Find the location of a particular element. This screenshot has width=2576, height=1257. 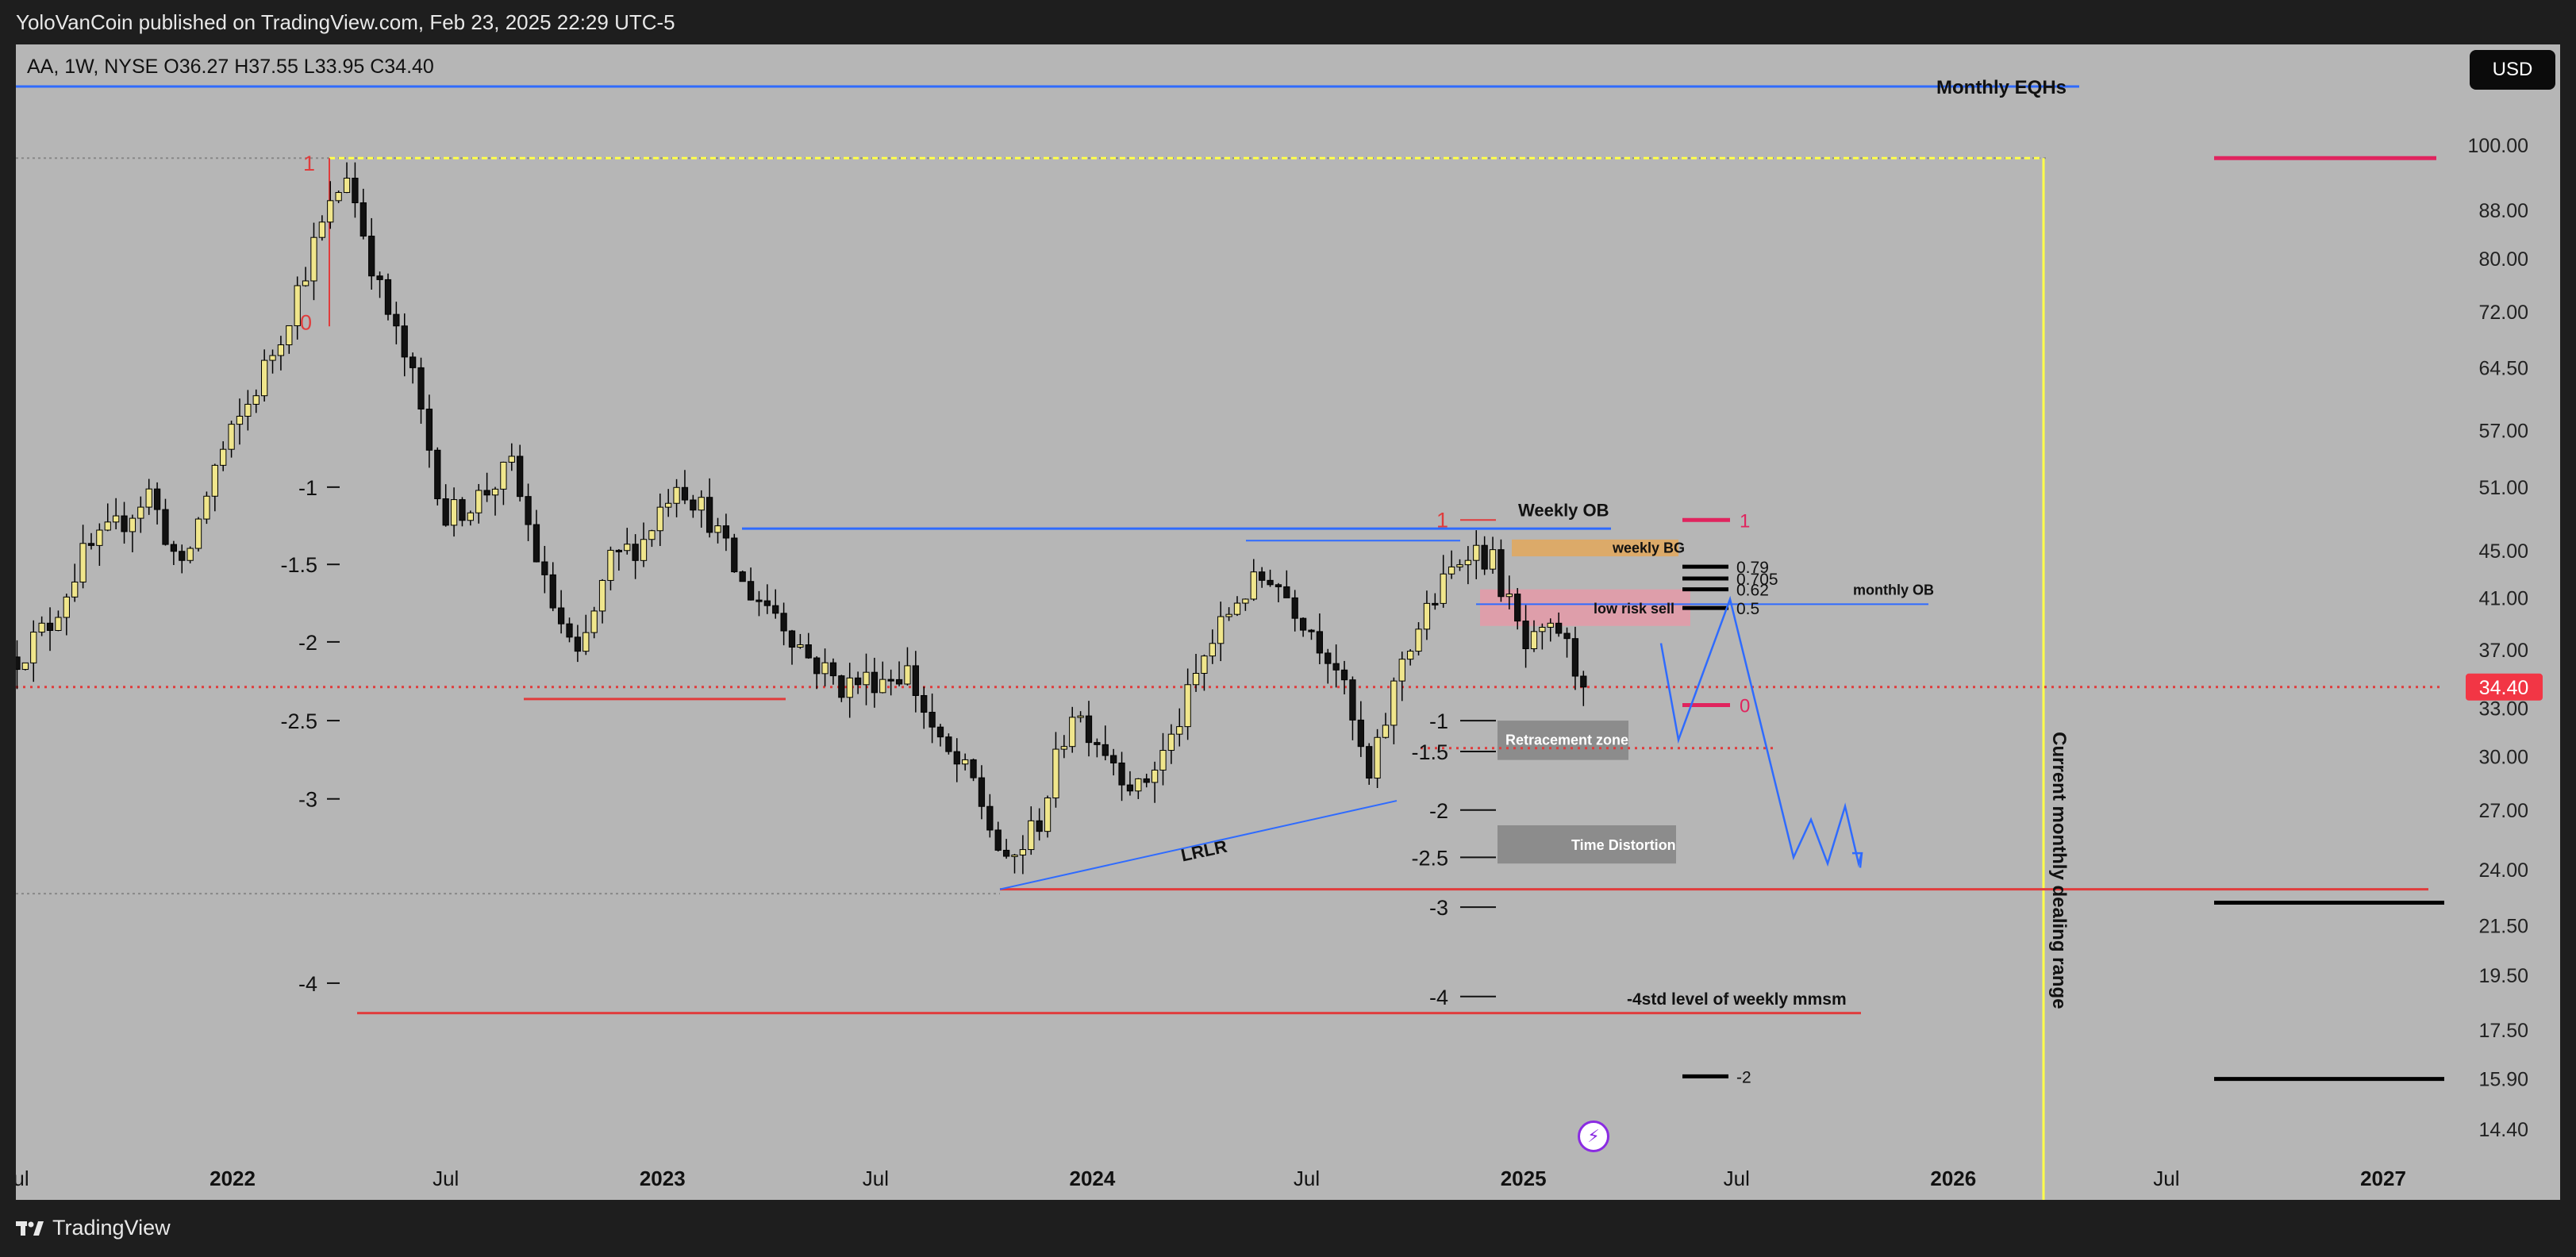

price-tick-label: 100.00 is located at coordinates (2498, 146).